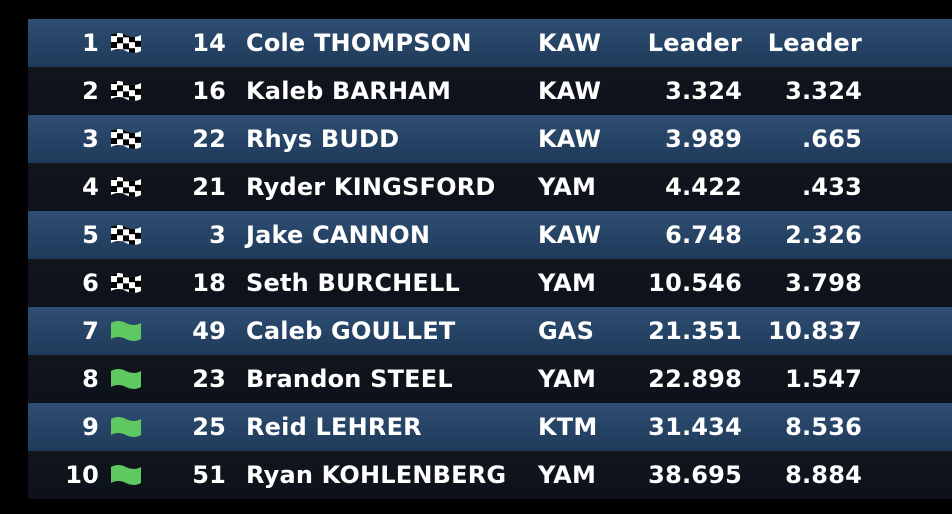 The height and width of the screenshot is (514, 952). Describe the element at coordinates (90, 43) in the screenshot. I see `position: 1` at that location.